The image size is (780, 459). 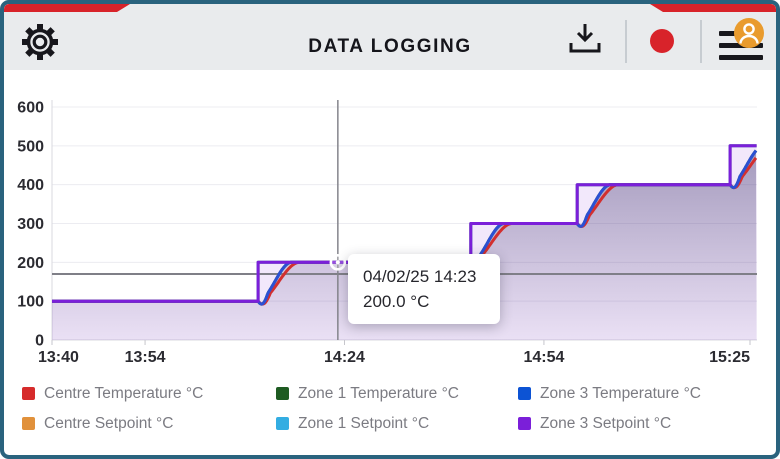 I want to click on y-axis-label: 300, so click(x=30, y=224).